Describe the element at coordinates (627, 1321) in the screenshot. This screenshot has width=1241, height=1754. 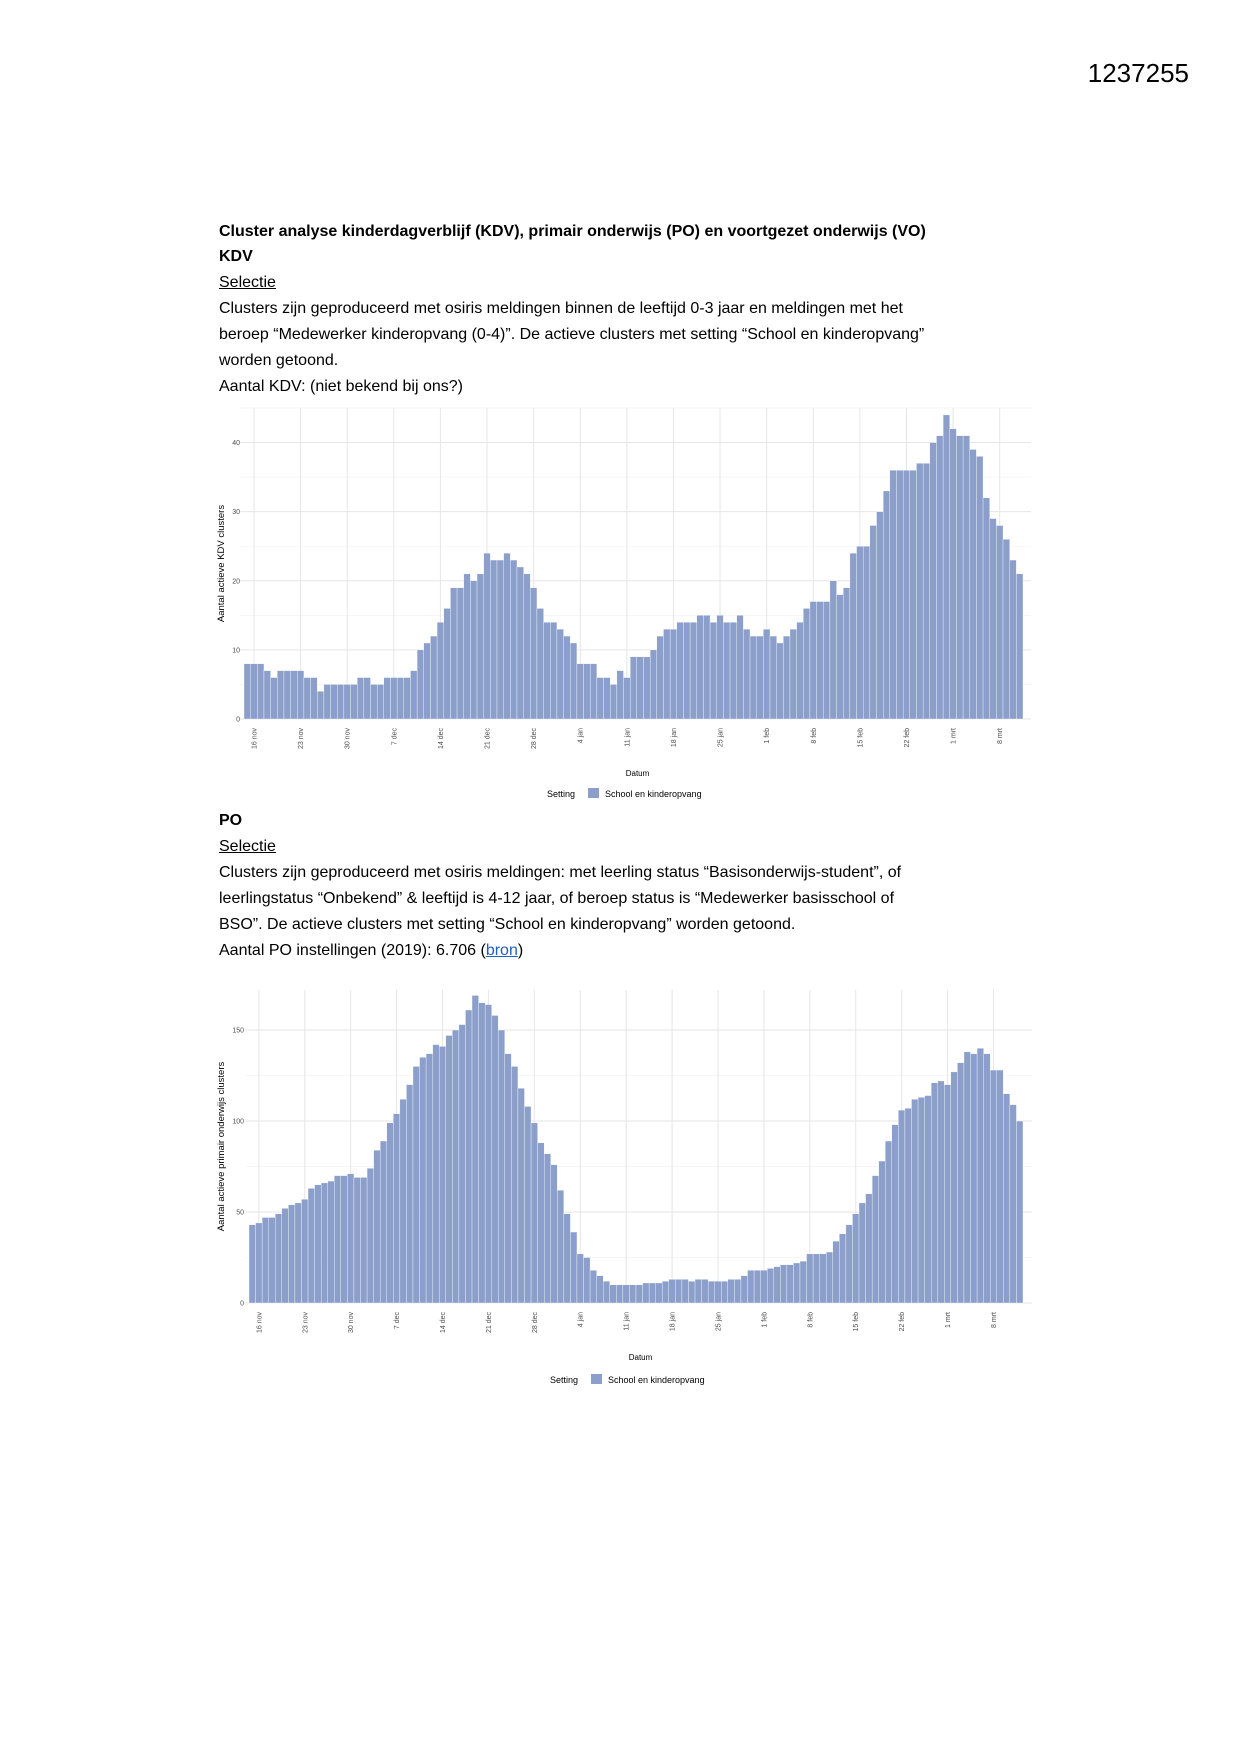
I see `x-tick-label: 11 jan` at that location.